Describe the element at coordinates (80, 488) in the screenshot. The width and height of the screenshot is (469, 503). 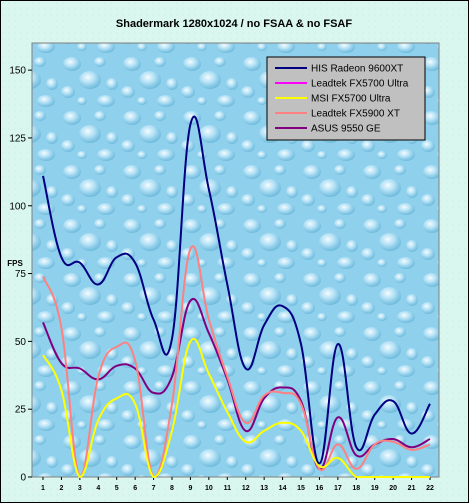
I see `x-tick-label: 3` at that location.